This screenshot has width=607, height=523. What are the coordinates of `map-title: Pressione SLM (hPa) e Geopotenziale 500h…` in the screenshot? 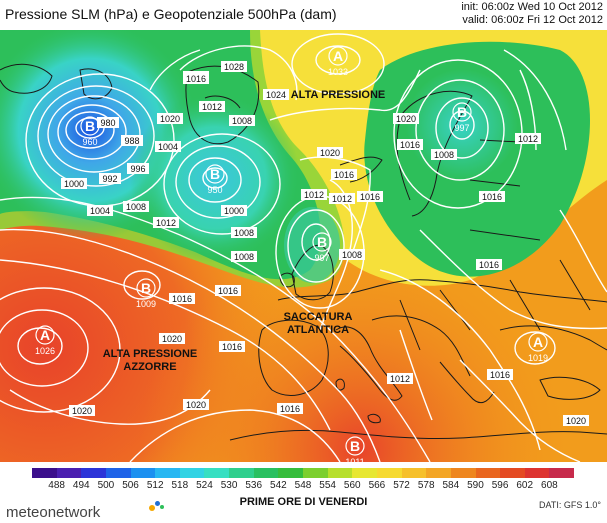 It's located at (171, 14).